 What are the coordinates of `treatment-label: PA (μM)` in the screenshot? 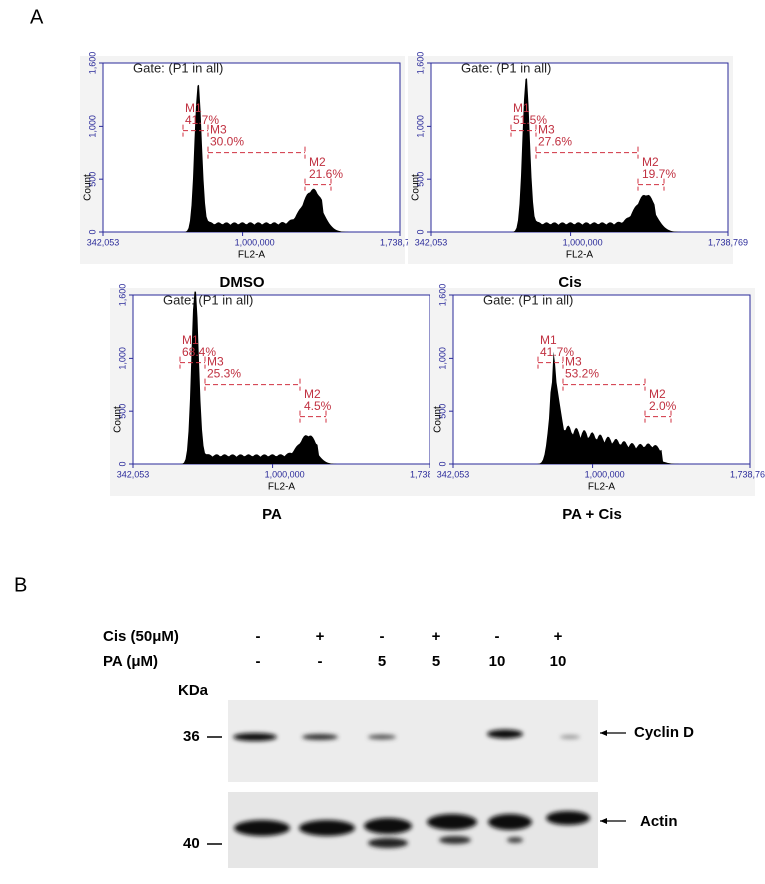 It's located at (130, 661).